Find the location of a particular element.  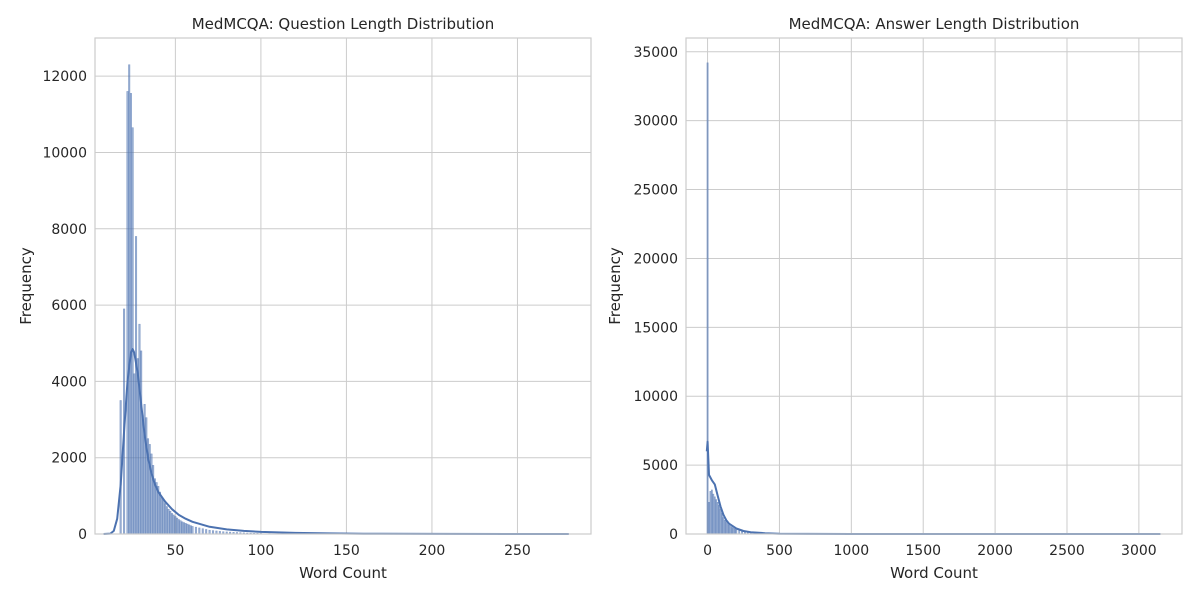

y-tick-label: 35000 is located at coordinates (655, 53).